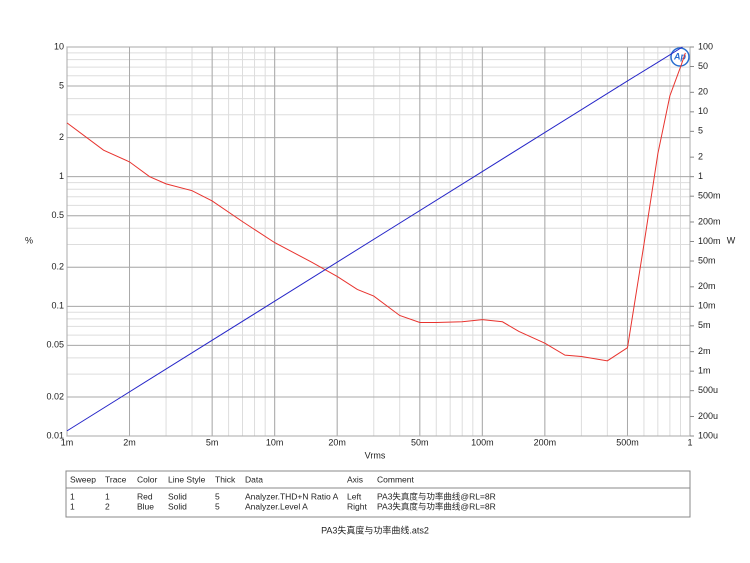 The width and height of the screenshot is (750, 563). I want to click on x-tick-label: 500m, so click(627, 442).